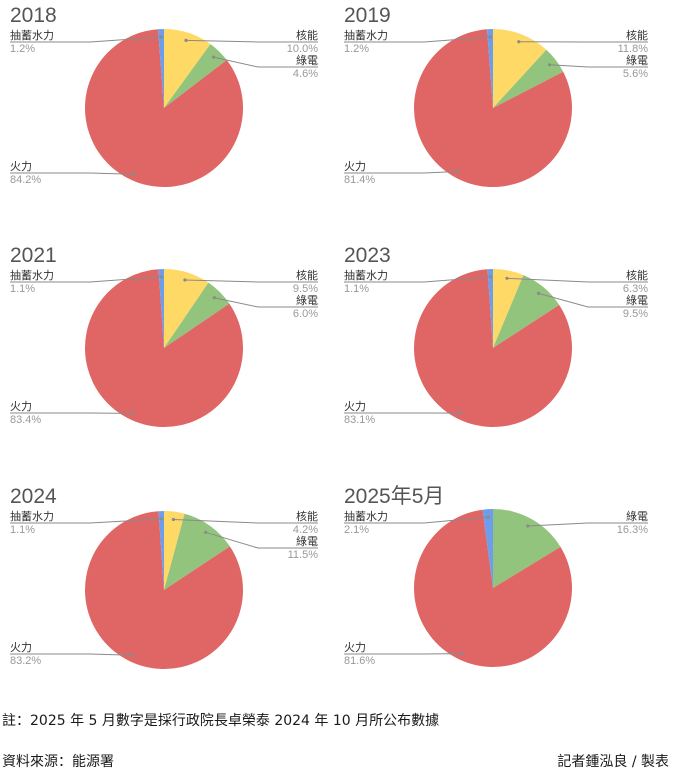 The image size is (673, 776). What do you see at coordinates (303, 555) in the screenshot?
I see `slice-value-label: 11.5%` at bounding box center [303, 555].